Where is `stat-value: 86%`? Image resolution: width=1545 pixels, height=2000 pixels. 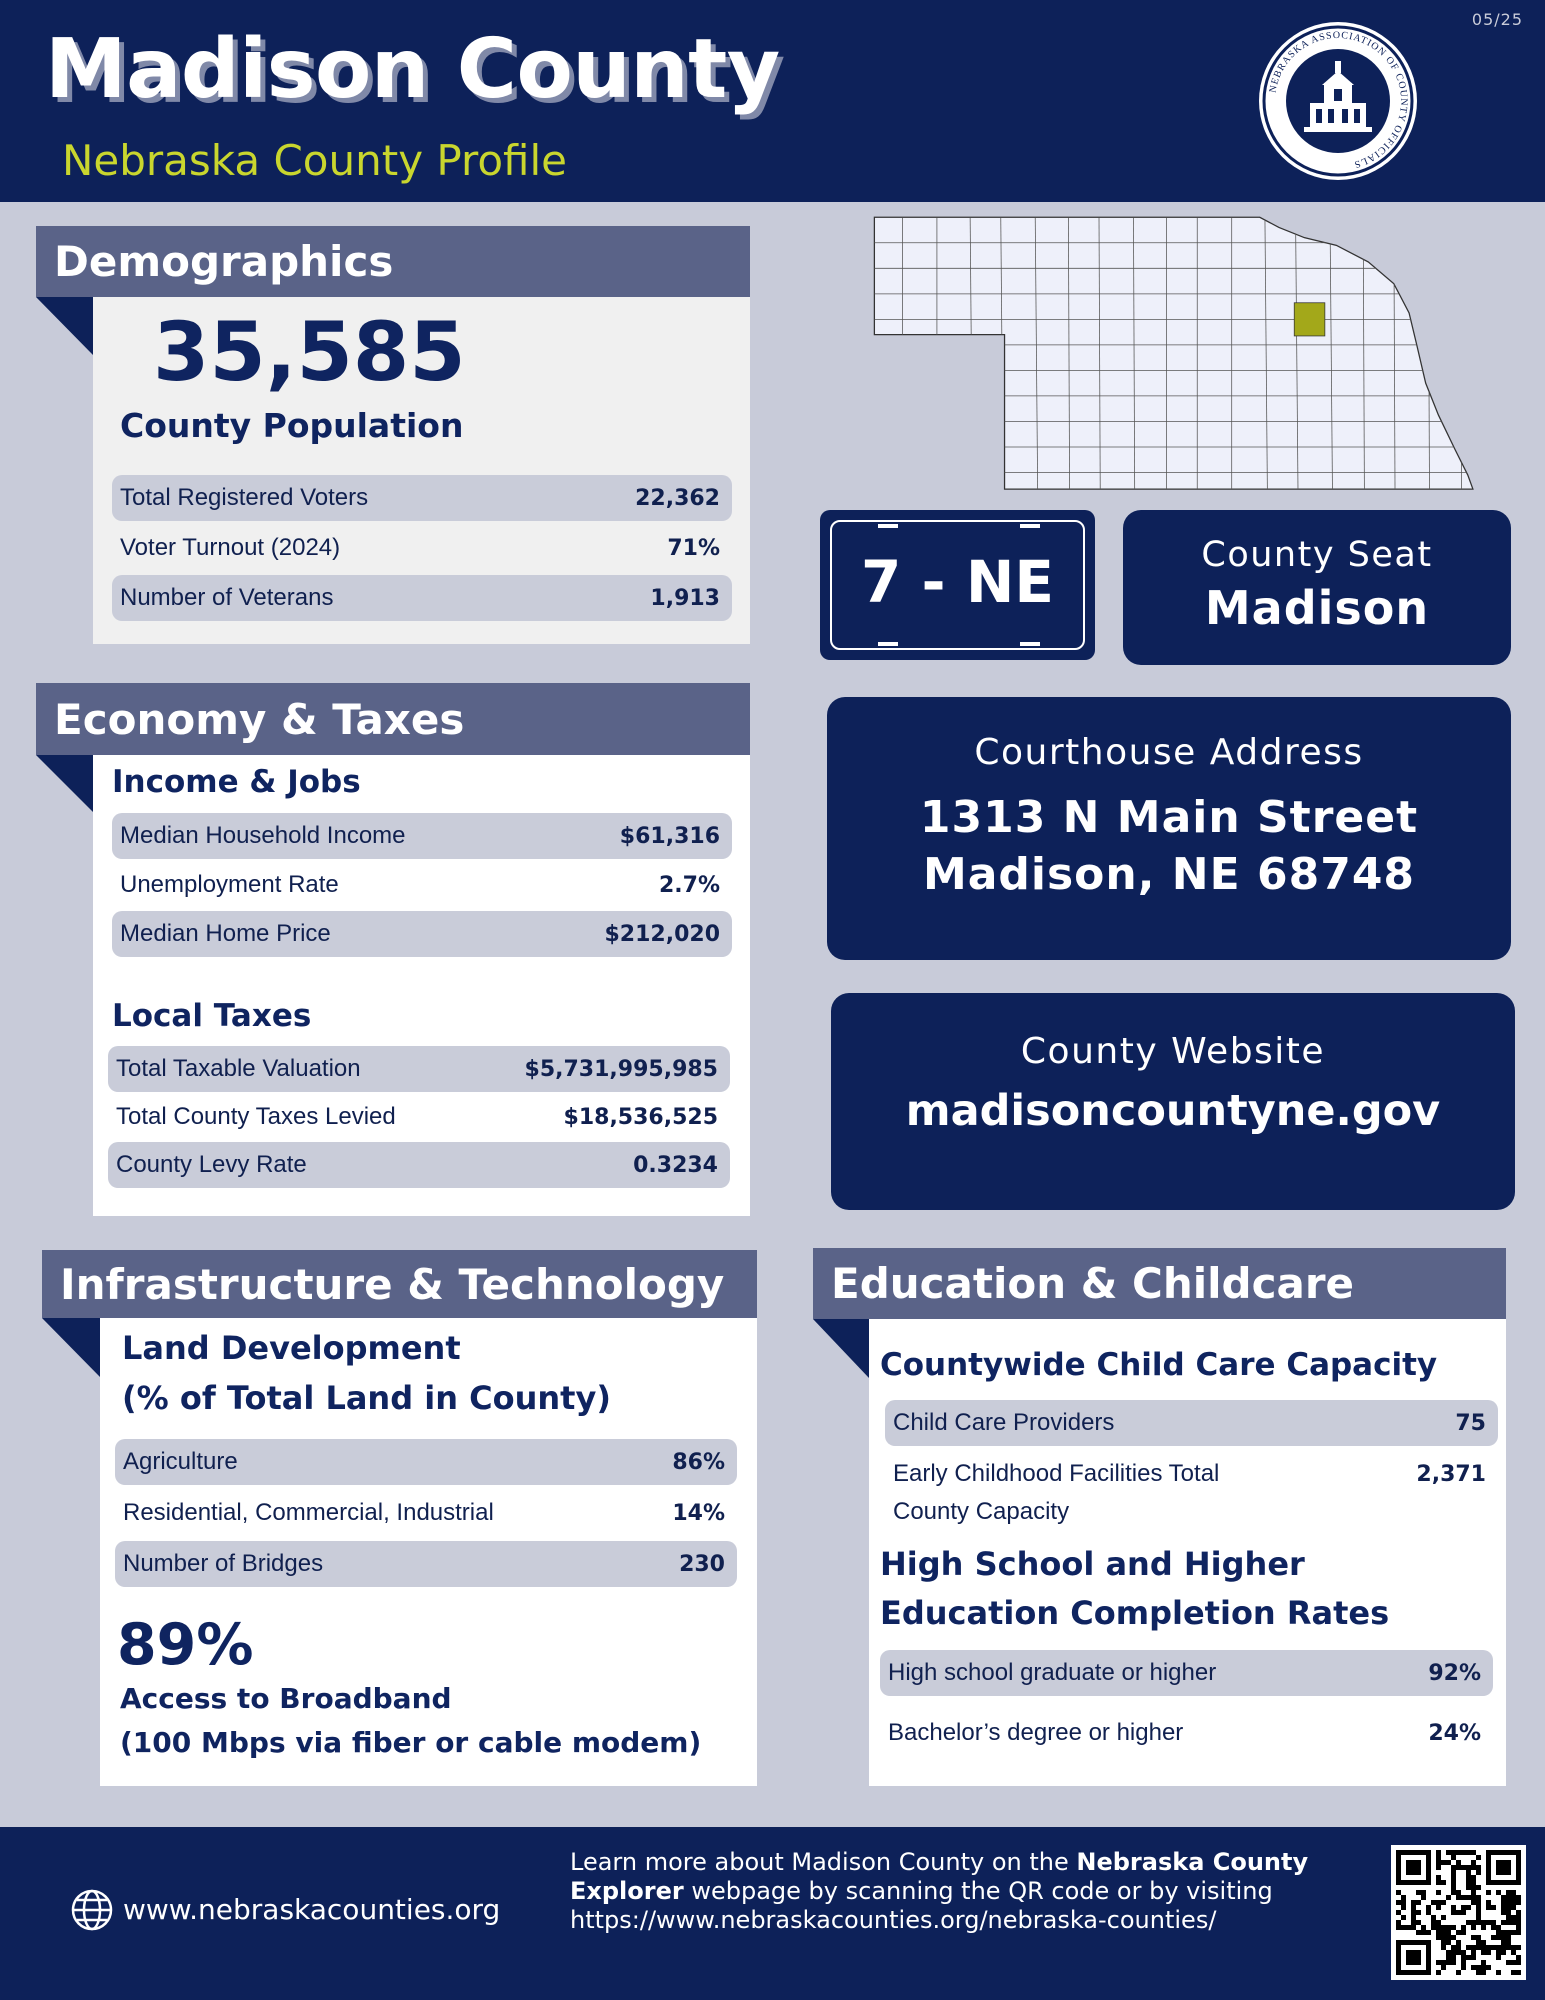 stat-value: 86% is located at coordinates (698, 1462).